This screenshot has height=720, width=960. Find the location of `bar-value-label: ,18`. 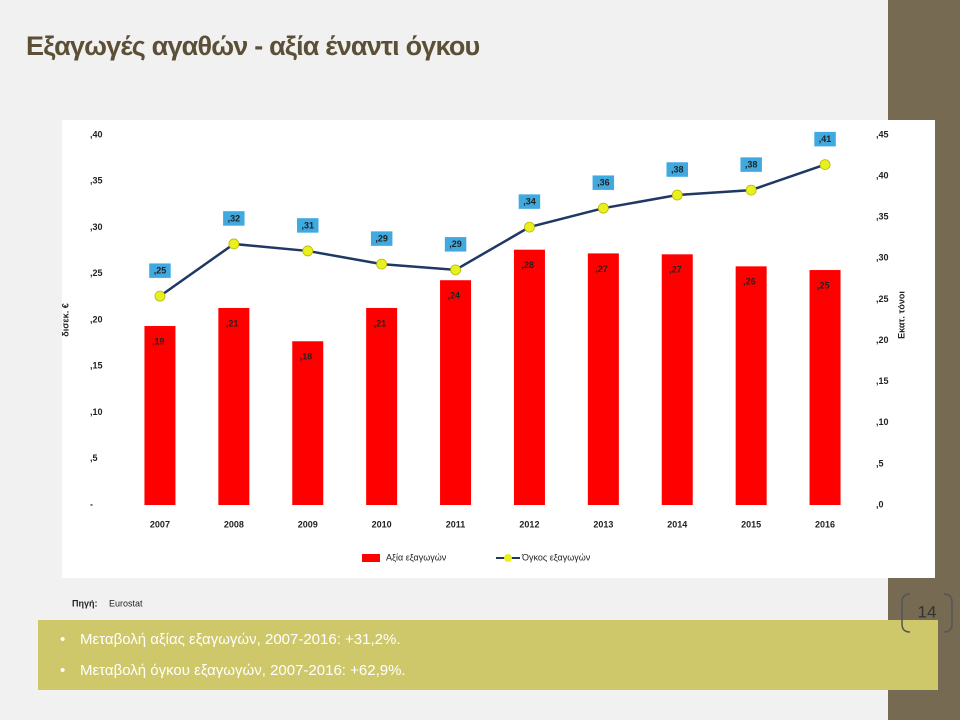

bar-value-label: ,18 is located at coordinates (306, 357).